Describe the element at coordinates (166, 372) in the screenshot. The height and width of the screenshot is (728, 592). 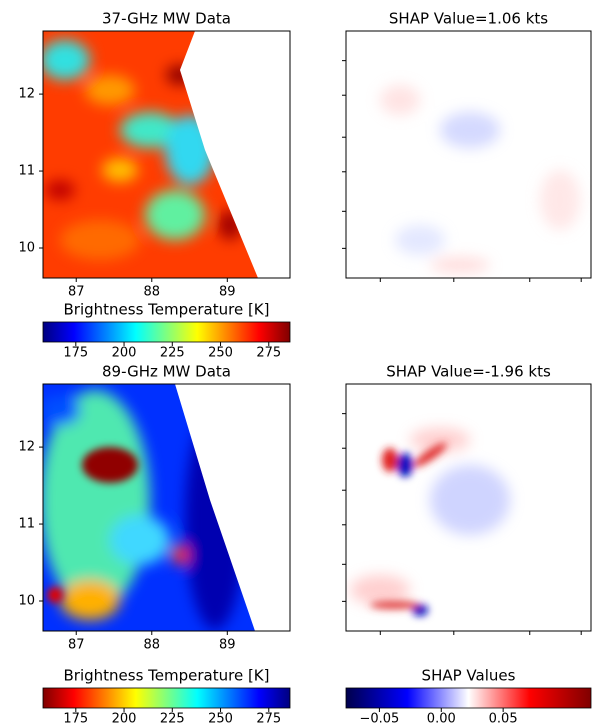
I see `chart-title: 89-GHz MW Data` at that location.